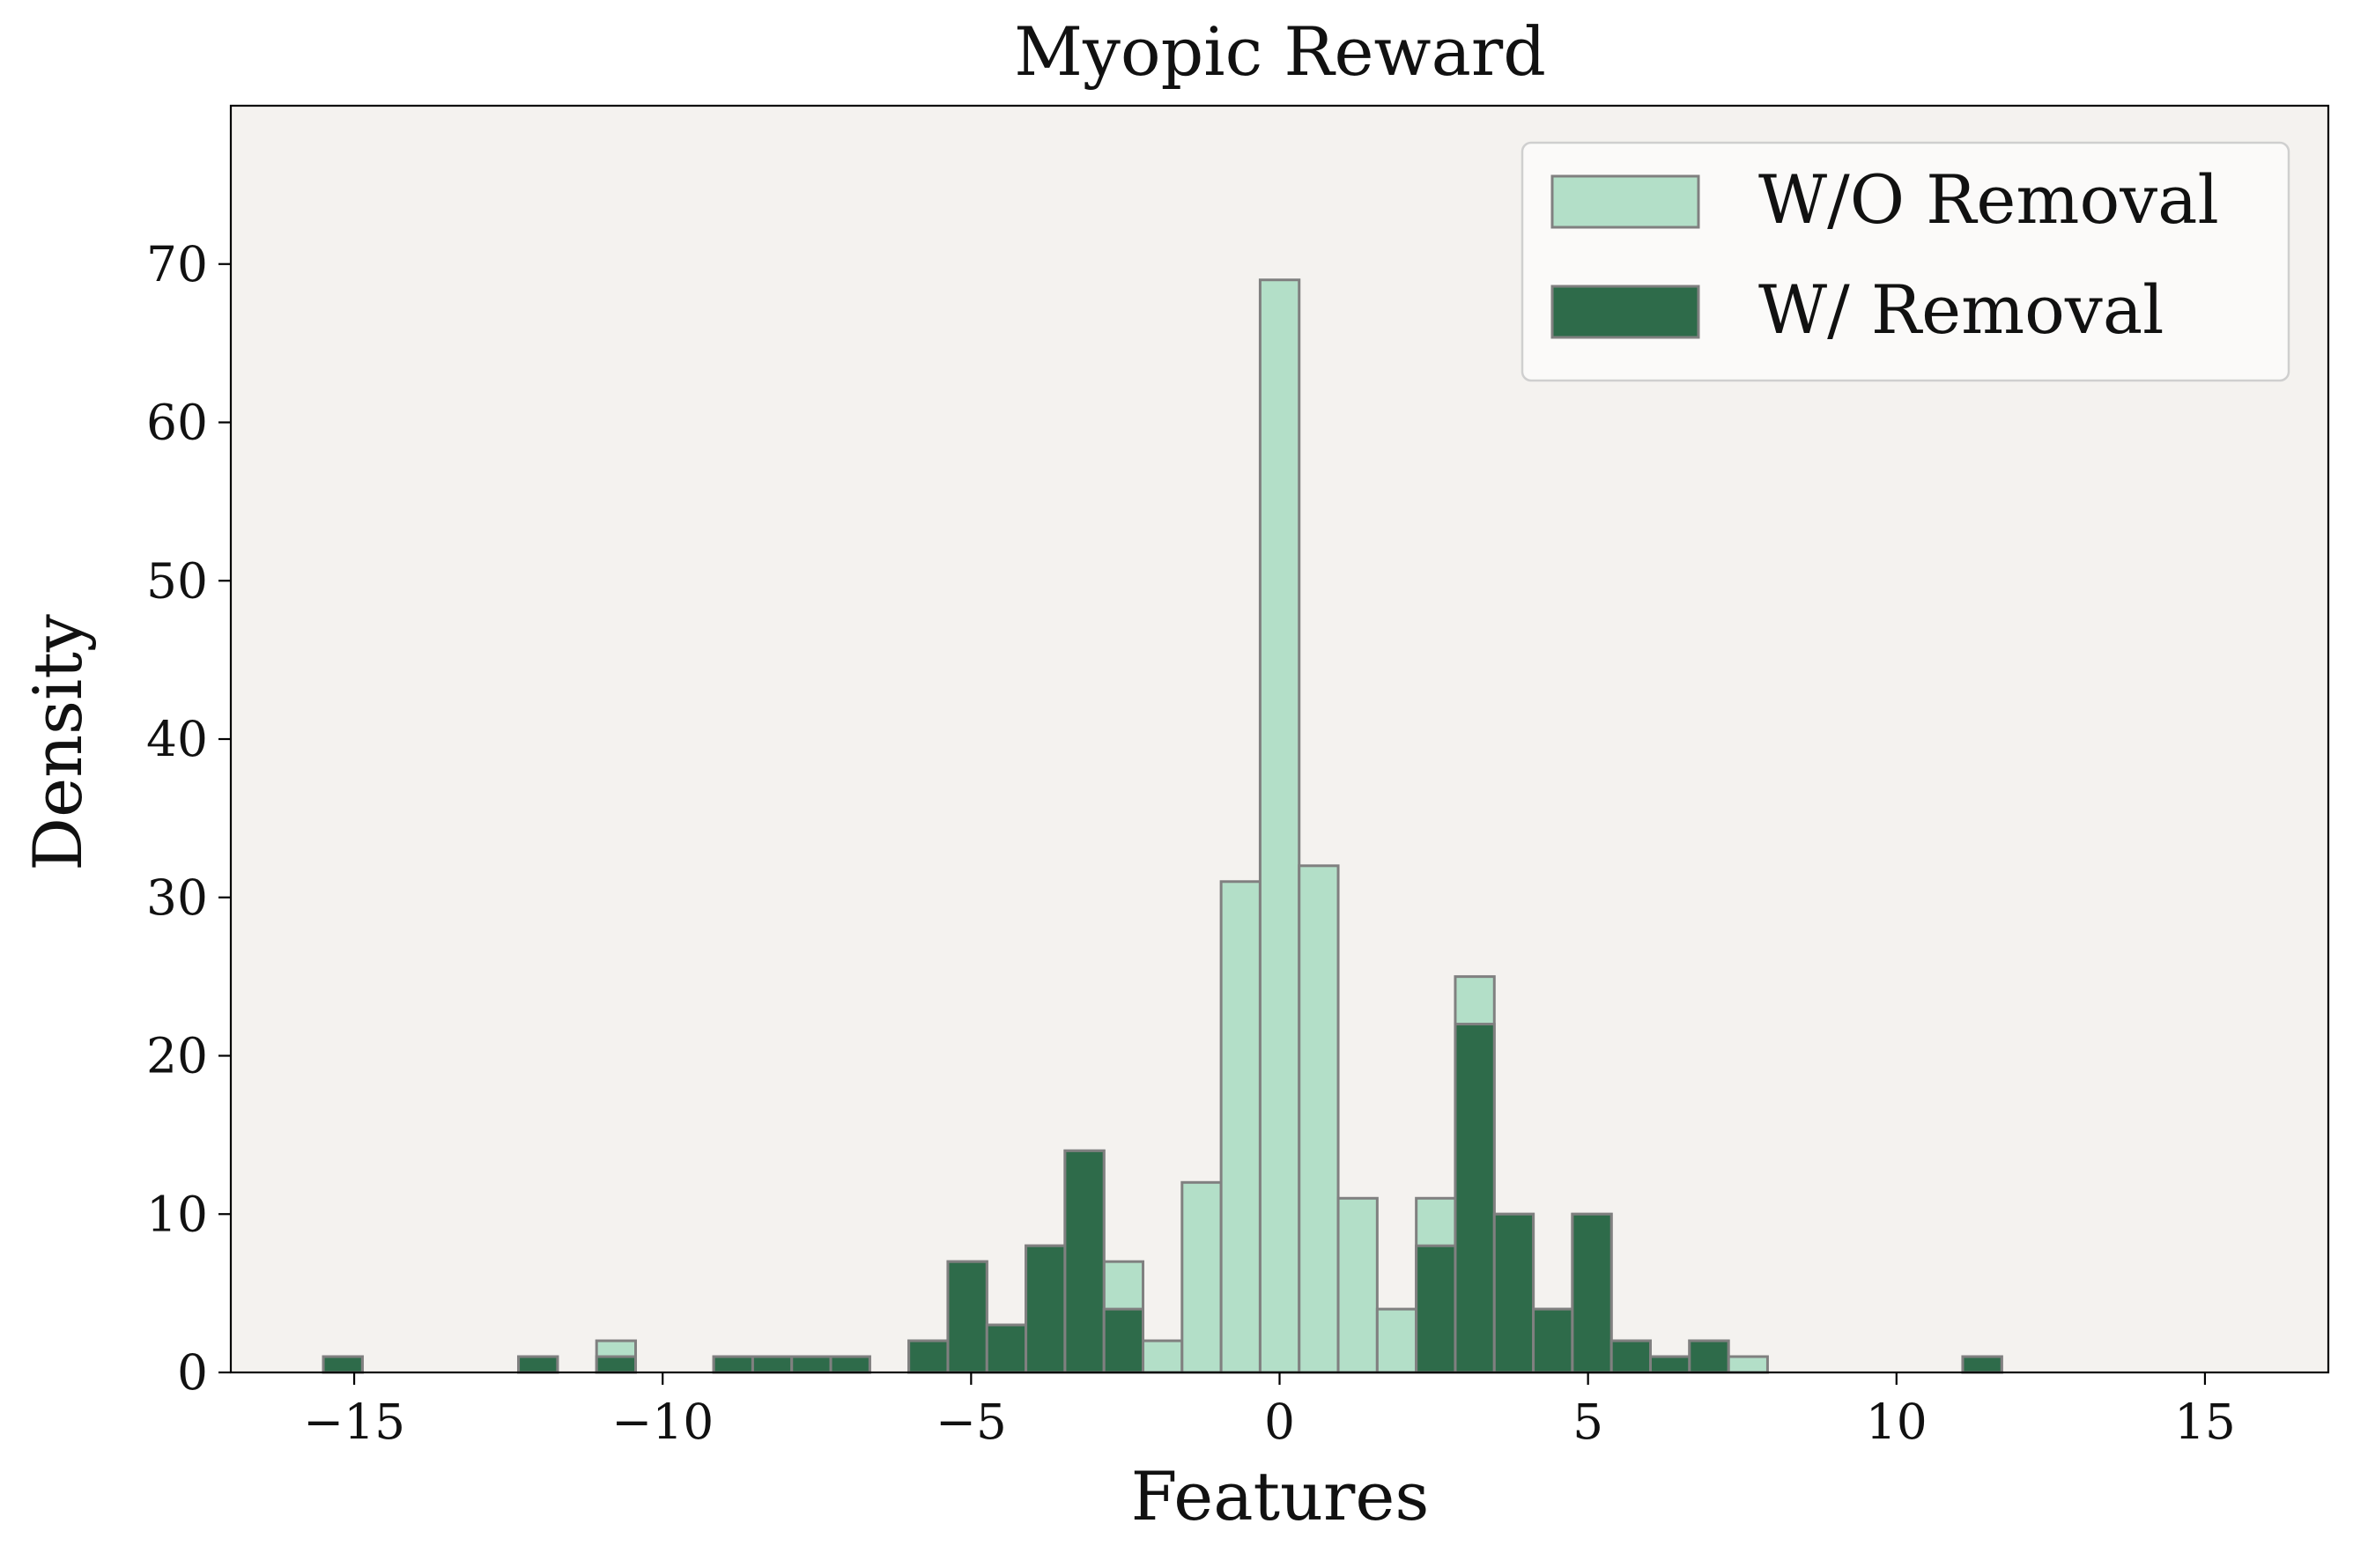  What do you see at coordinates (1280, 51) in the screenshot?
I see `chart-title: Myopic Reward` at bounding box center [1280, 51].